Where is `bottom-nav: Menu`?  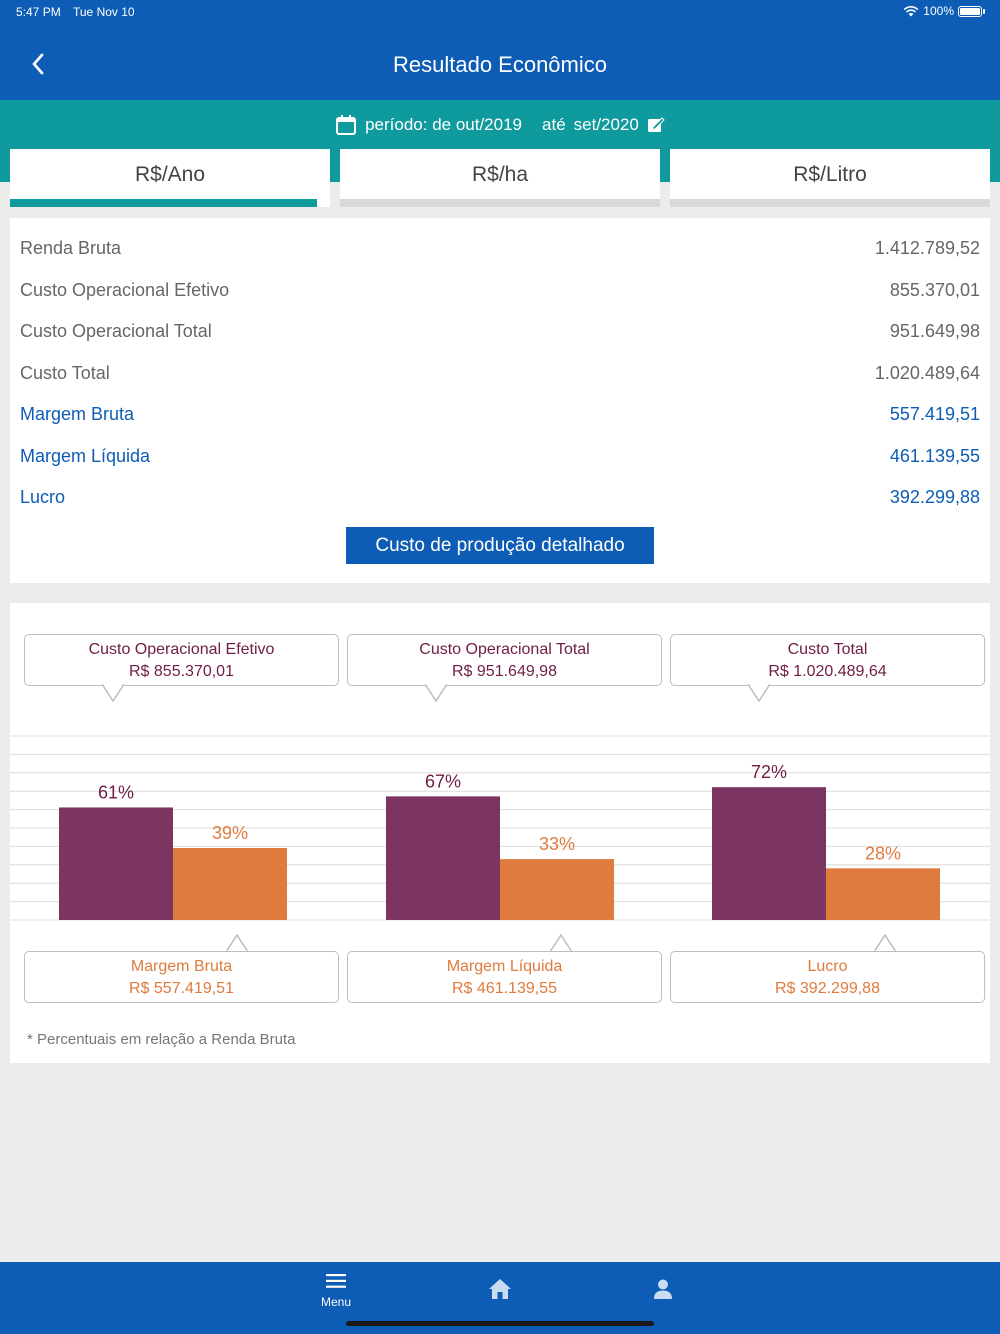
bottom-nav: Menu is located at coordinates (500, 1298).